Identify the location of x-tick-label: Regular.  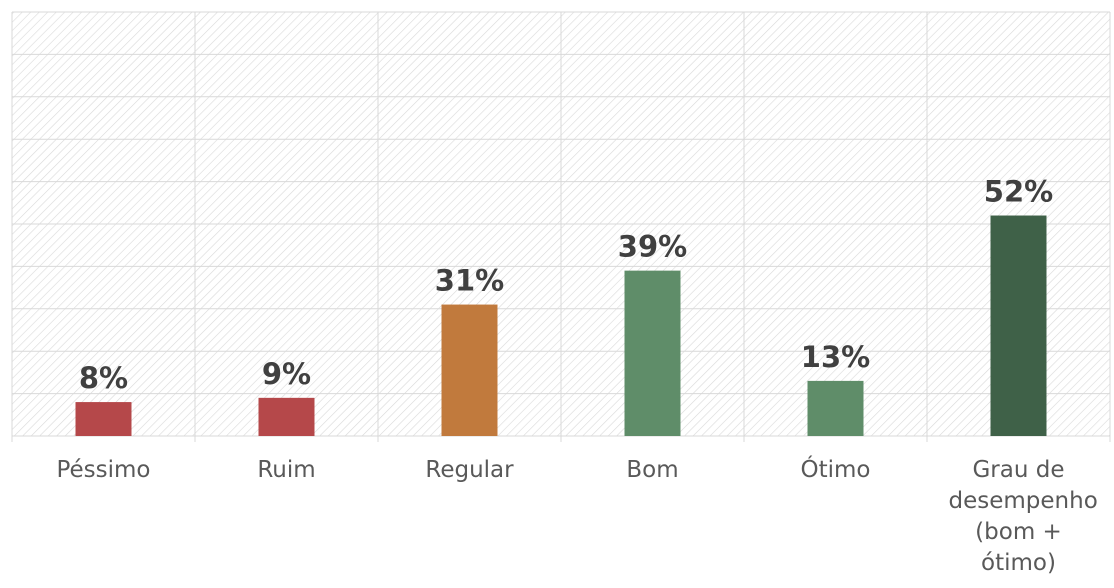
(469, 470).